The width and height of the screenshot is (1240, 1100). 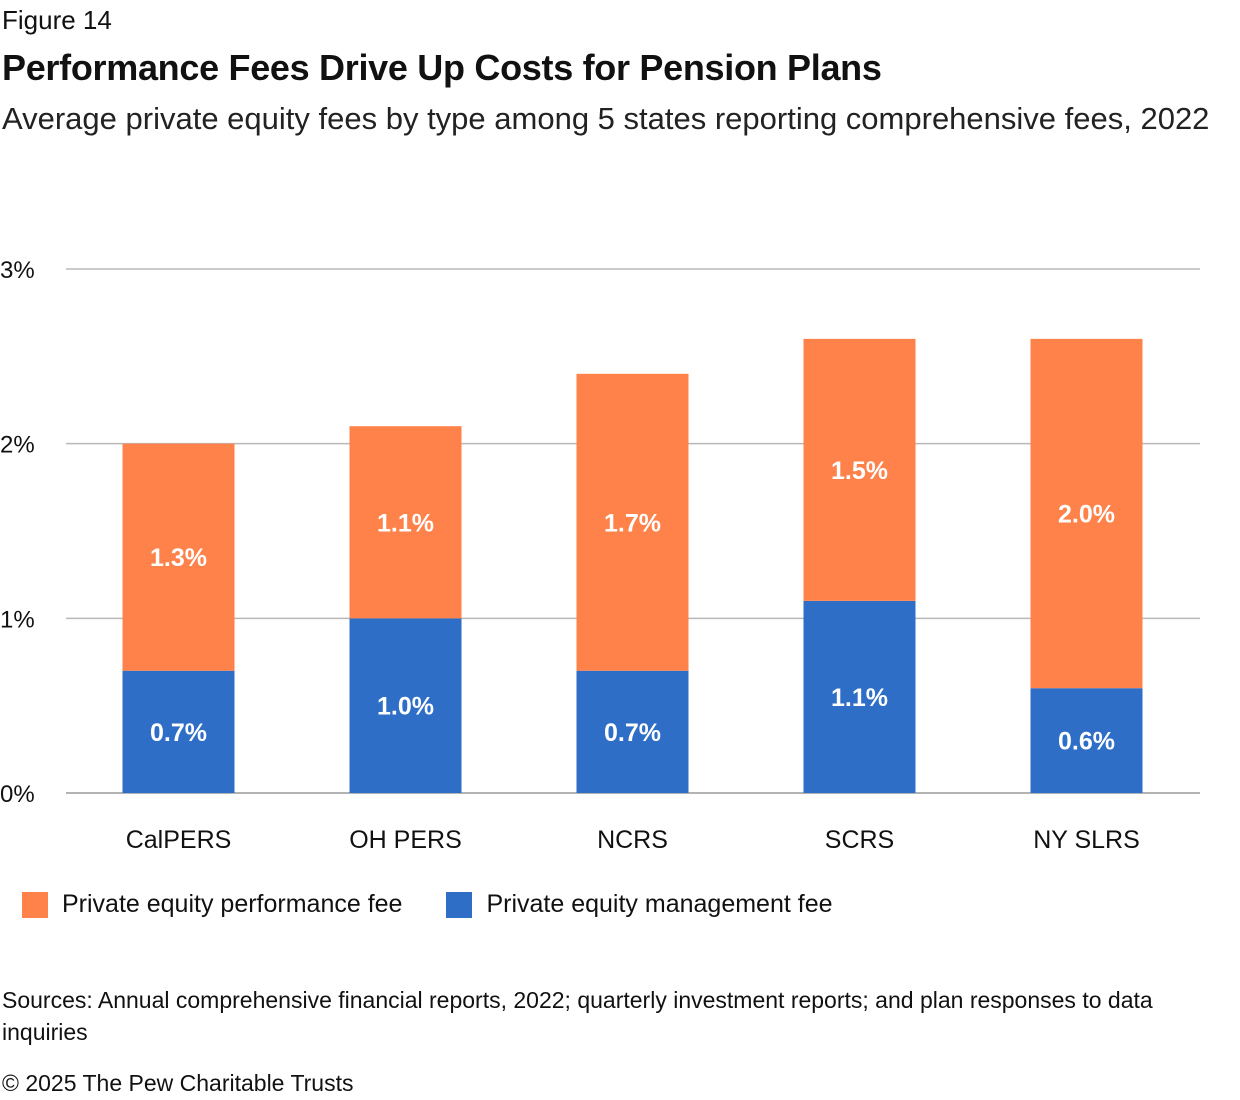 I want to click on data-label: 1.3%, so click(x=178, y=558).